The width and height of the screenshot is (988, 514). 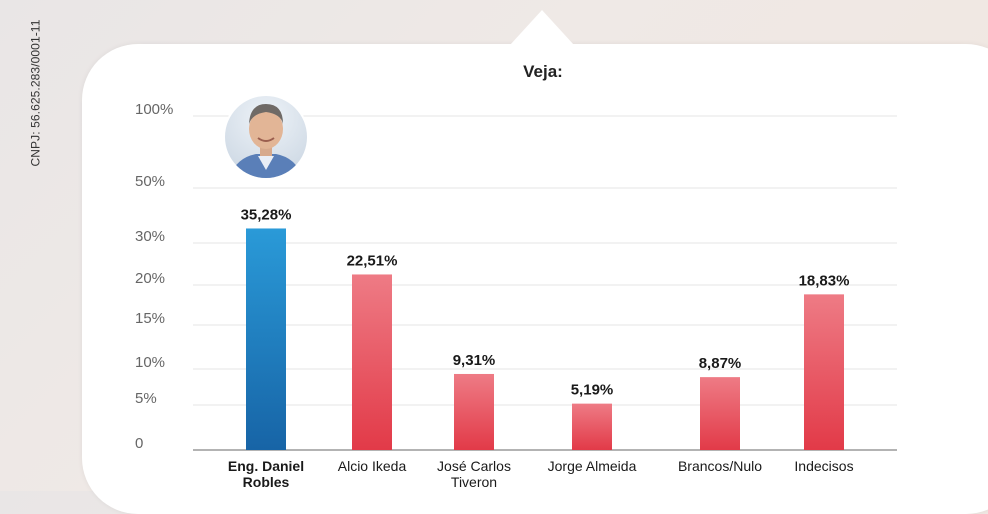 I want to click on value-label: 22,51%, so click(x=372, y=260).